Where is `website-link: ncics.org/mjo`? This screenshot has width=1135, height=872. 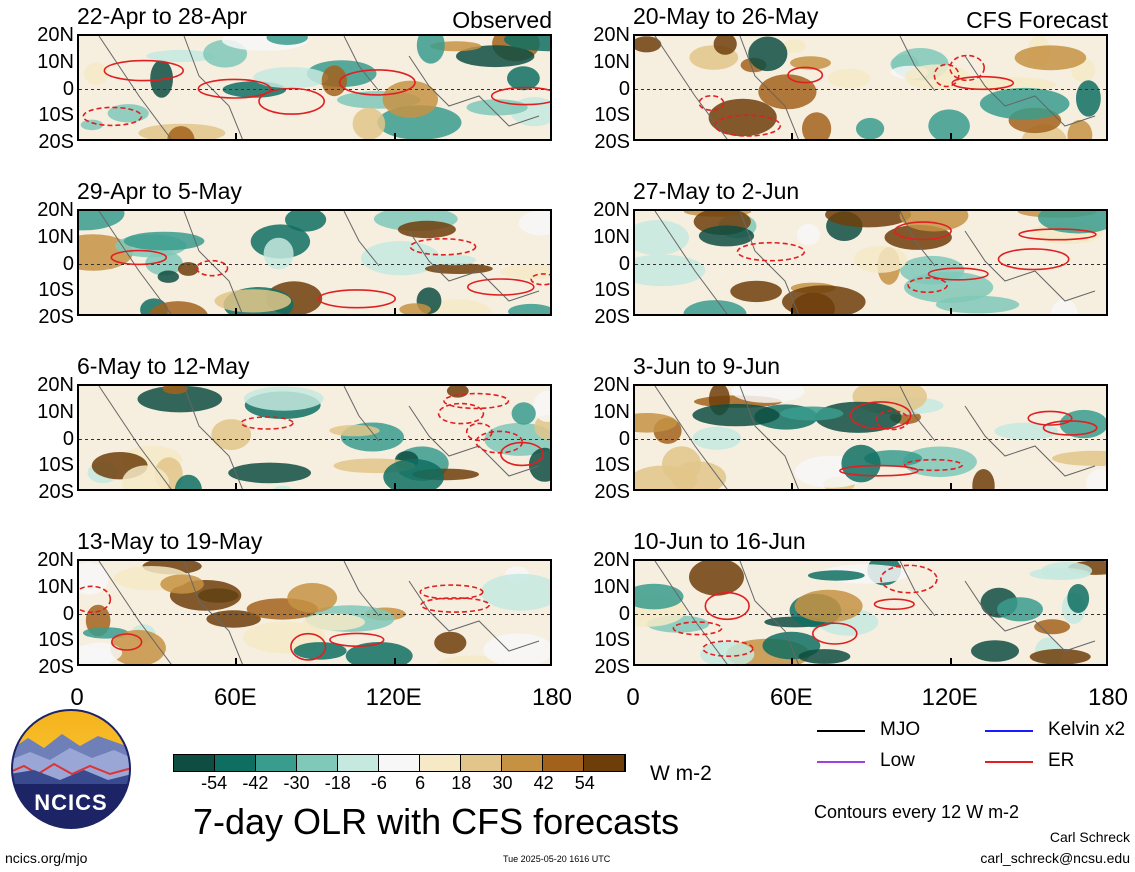 website-link: ncics.org/mjo is located at coordinates (46, 858).